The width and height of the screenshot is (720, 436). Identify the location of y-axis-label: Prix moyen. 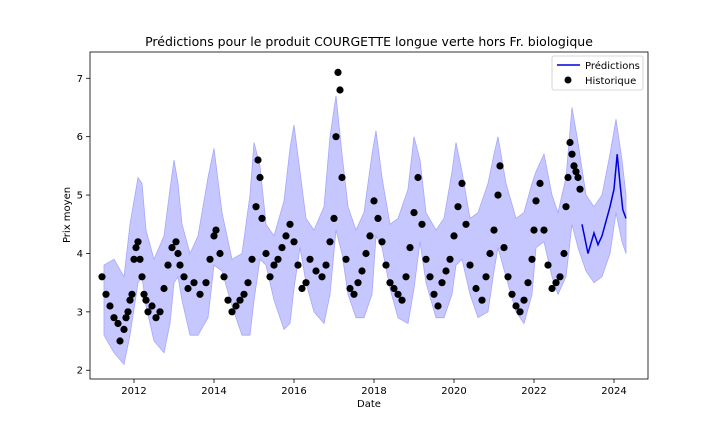
(67, 215).